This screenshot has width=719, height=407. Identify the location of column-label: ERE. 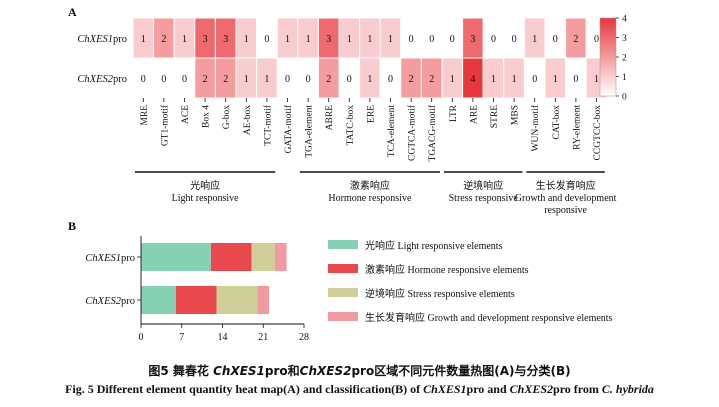
(371, 114).